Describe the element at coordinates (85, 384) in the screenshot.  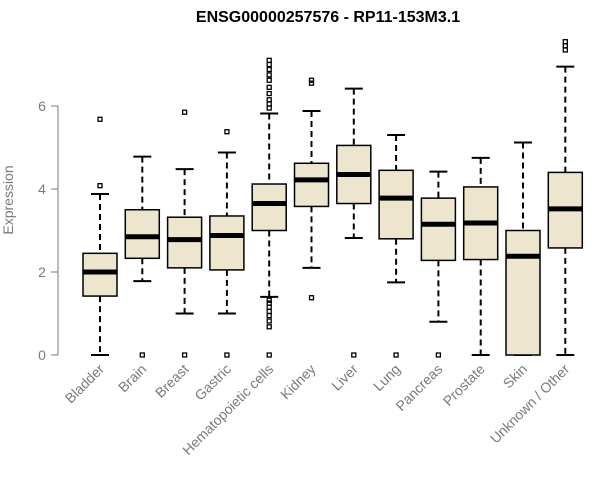
I see `x-tick-label: Bladder` at that location.